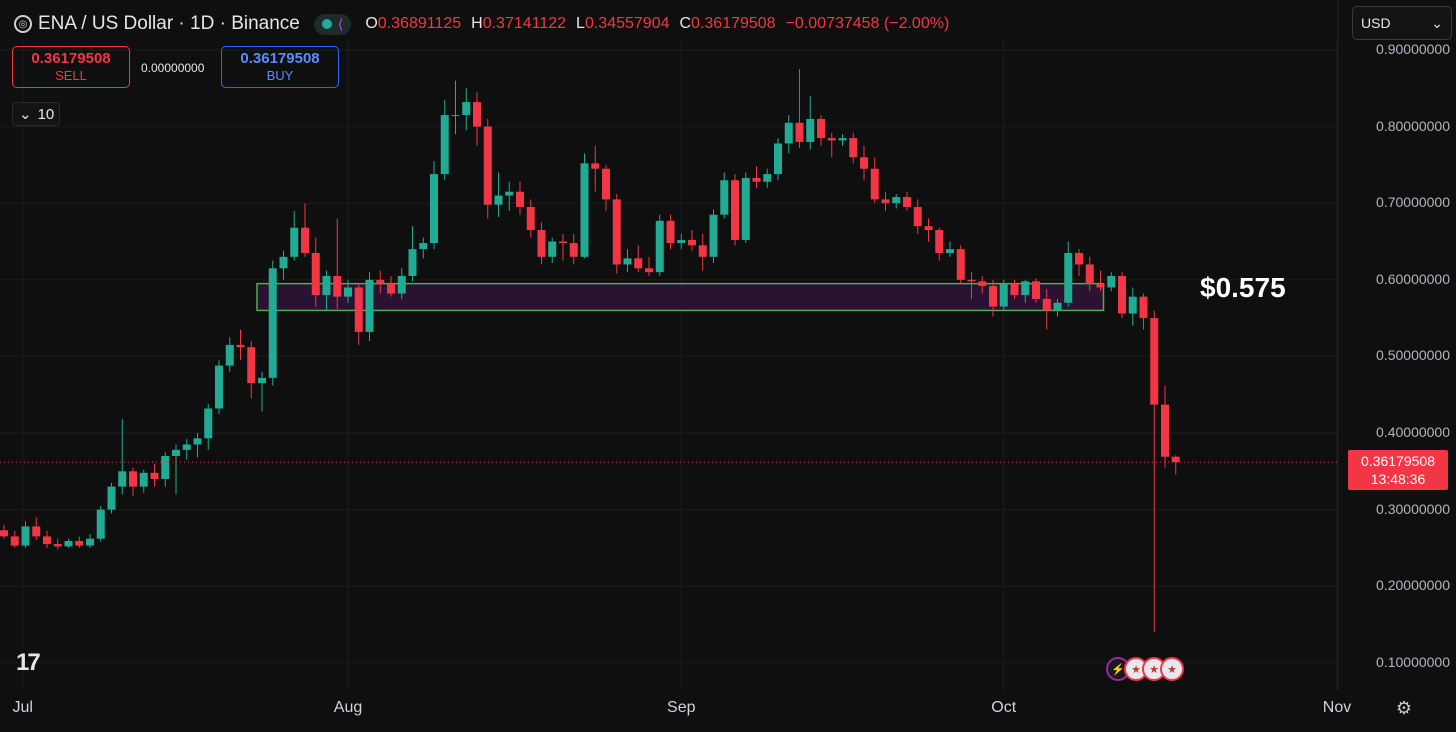  What do you see at coordinates (1145, 669) in the screenshot?
I see `event-markers: ⚡ ★ ★ ★` at bounding box center [1145, 669].